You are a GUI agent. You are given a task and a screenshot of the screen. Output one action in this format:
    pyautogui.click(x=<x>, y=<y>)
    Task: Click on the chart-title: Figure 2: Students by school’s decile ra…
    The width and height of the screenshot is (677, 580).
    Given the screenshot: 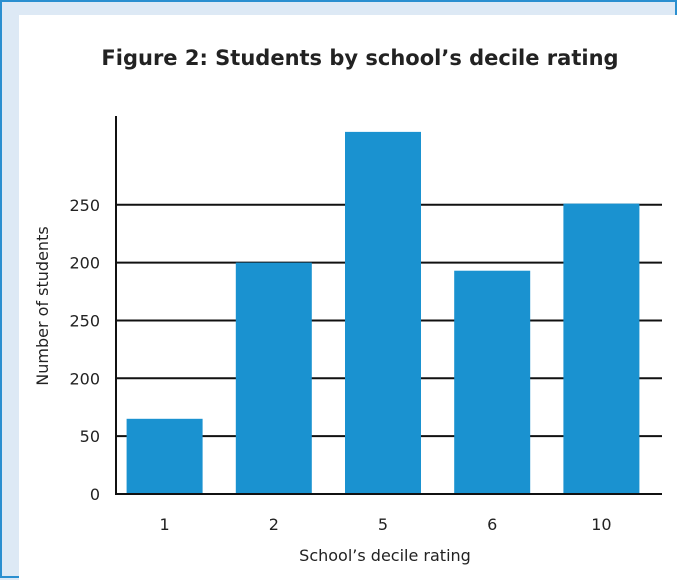 What is the action you would take?
    pyautogui.click(x=360, y=58)
    